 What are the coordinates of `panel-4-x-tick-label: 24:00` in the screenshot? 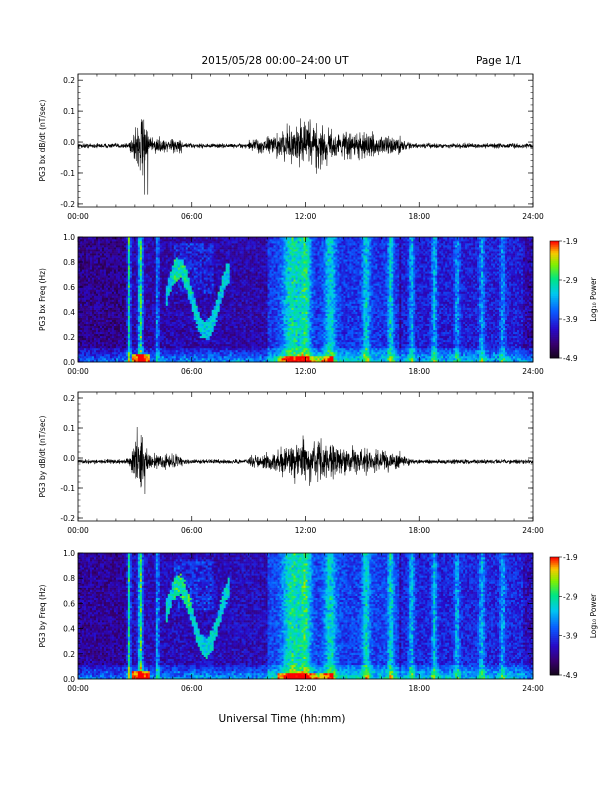 It's located at (533, 688).